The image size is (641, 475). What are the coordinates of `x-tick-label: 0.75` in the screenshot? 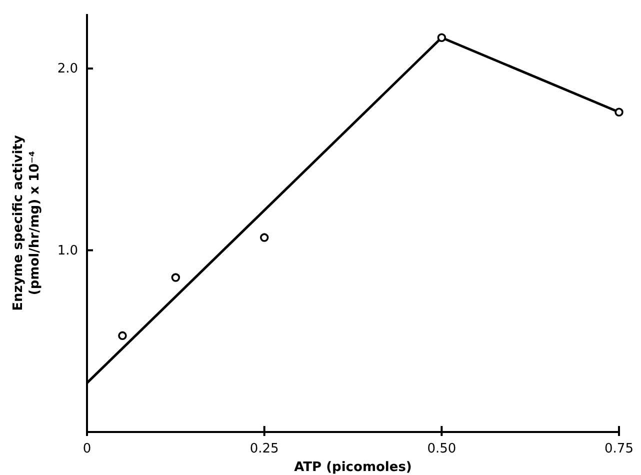 It's located at (619, 449).